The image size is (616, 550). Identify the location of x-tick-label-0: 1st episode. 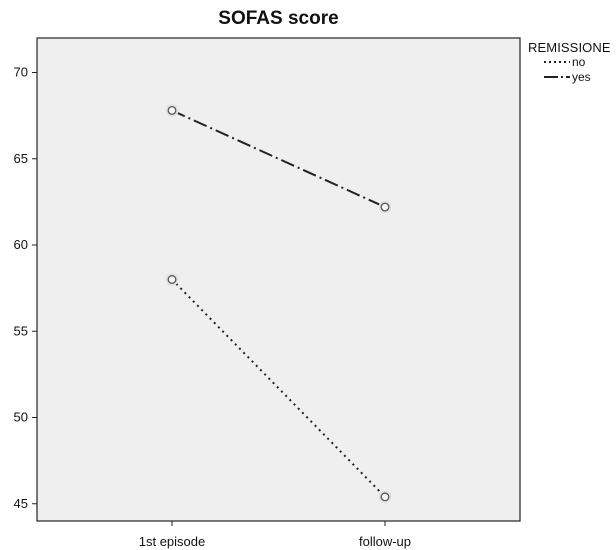
(172, 541).